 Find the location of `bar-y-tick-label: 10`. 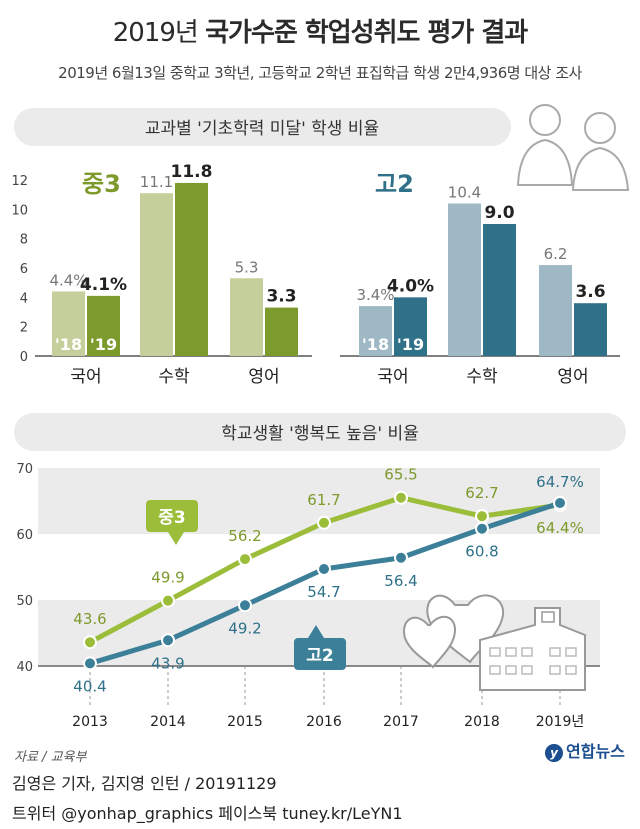

bar-y-tick-label: 10 is located at coordinates (19, 210).